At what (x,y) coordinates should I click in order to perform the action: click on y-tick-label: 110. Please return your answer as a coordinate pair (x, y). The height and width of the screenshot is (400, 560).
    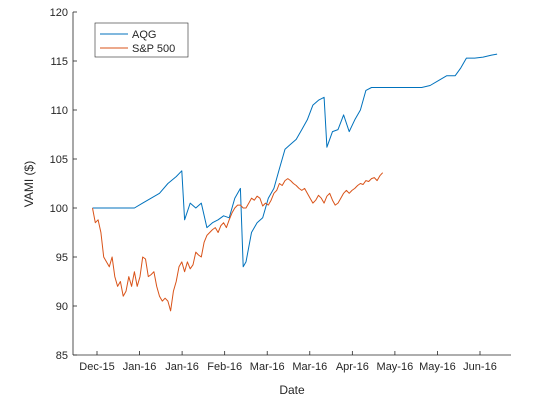
    Looking at the image, I should click on (59, 111).